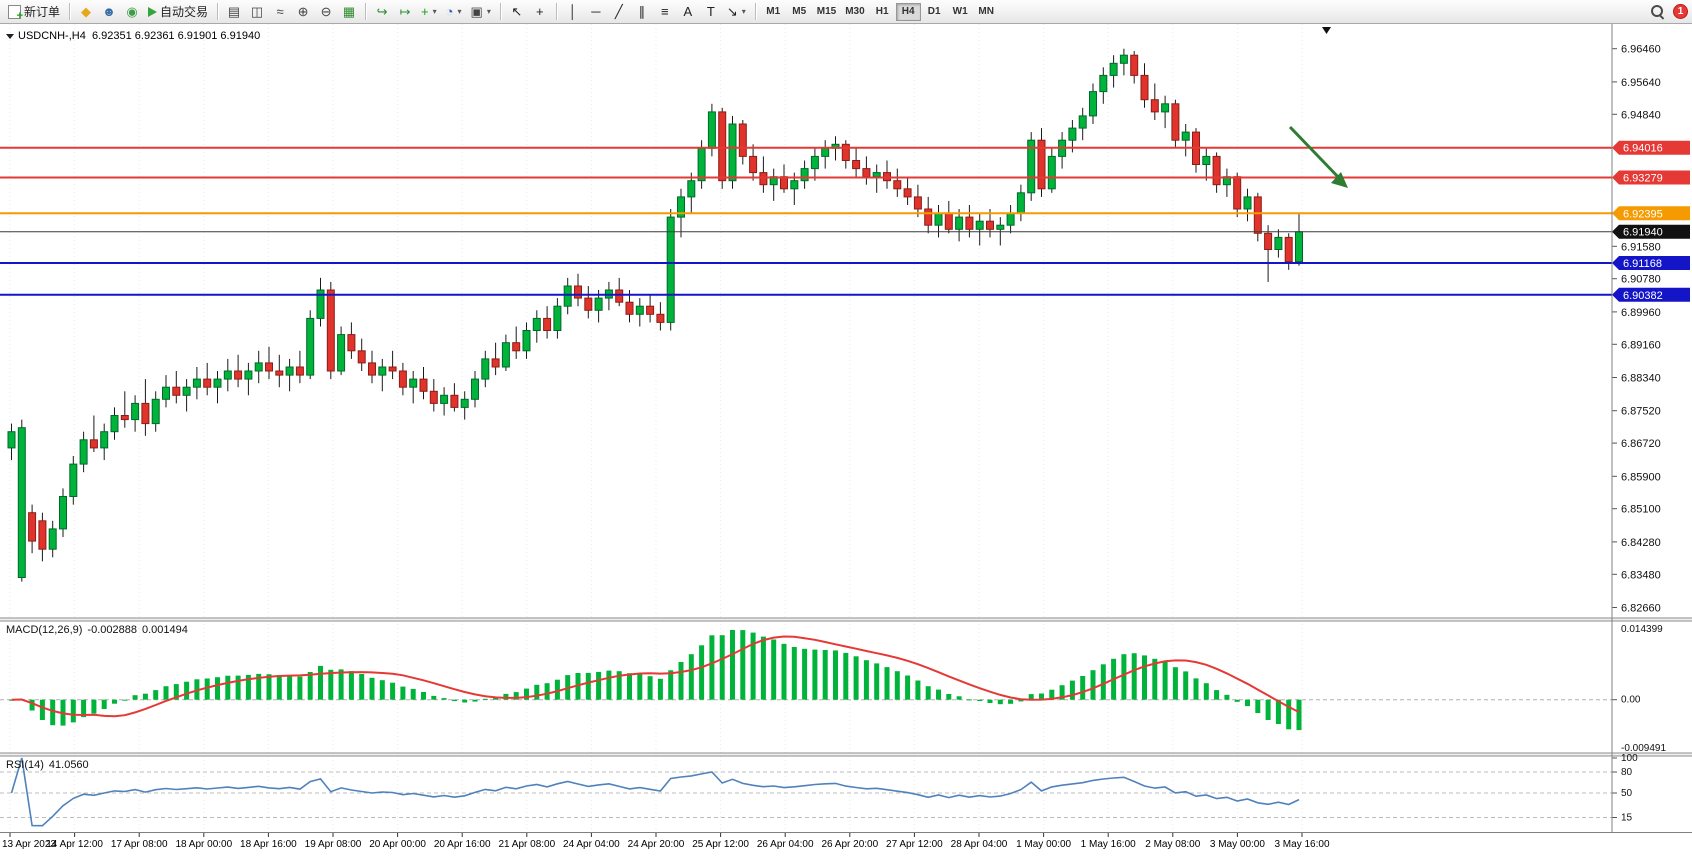 The height and width of the screenshot is (860, 1692). I want to click on timeframe-button-h1: H1, so click(882, 12).